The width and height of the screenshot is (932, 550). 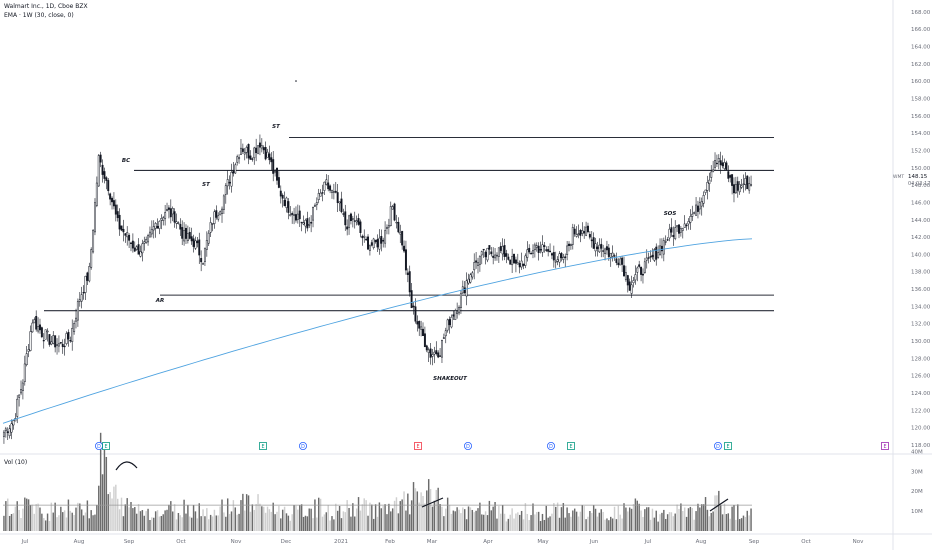 What do you see at coordinates (160, 301) in the screenshot?
I see `annotation-label: AR` at bounding box center [160, 301].